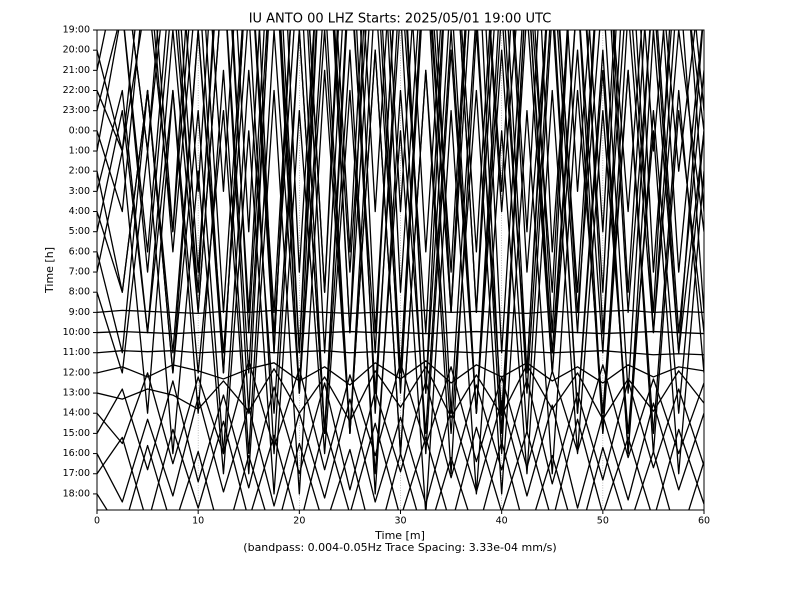 Image resolution: width=800 pixels, height=600 pixels. What do you see at coordinates (79, 312) in the screenshot?
I see `y-tick-label: 9:00` at bounding box center [79, 312].